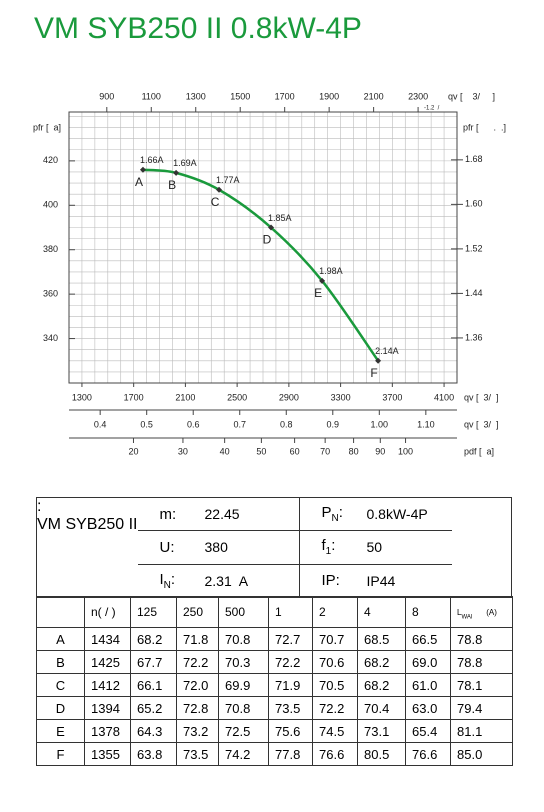 The width and height of the screenshot is (544, 812). What do you see at coordinates (381, 731) in the screenshot?
I see `table-cell: 73.1` at bounding box center [381, 731].